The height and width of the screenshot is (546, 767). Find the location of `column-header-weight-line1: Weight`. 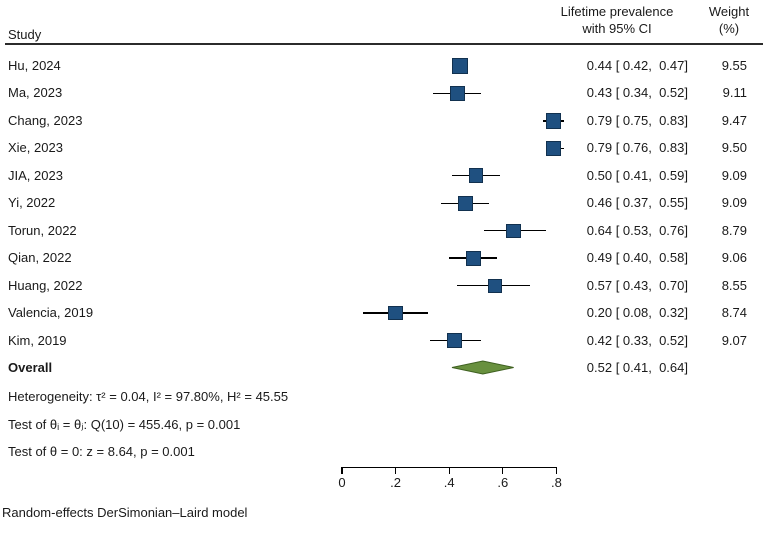

column-header-weight-line1: Weight is located at coordinates (729, 11).